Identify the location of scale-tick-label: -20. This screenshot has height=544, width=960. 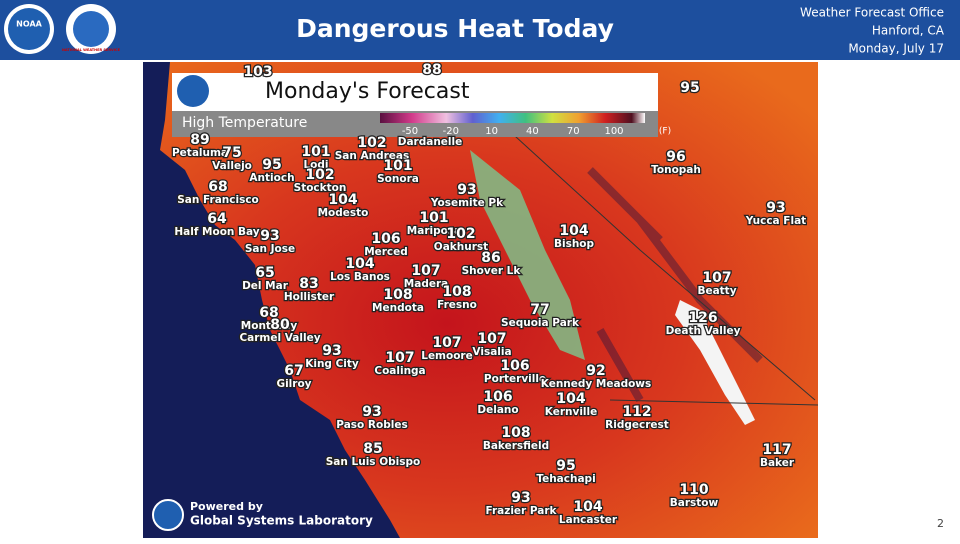
(451, 131).